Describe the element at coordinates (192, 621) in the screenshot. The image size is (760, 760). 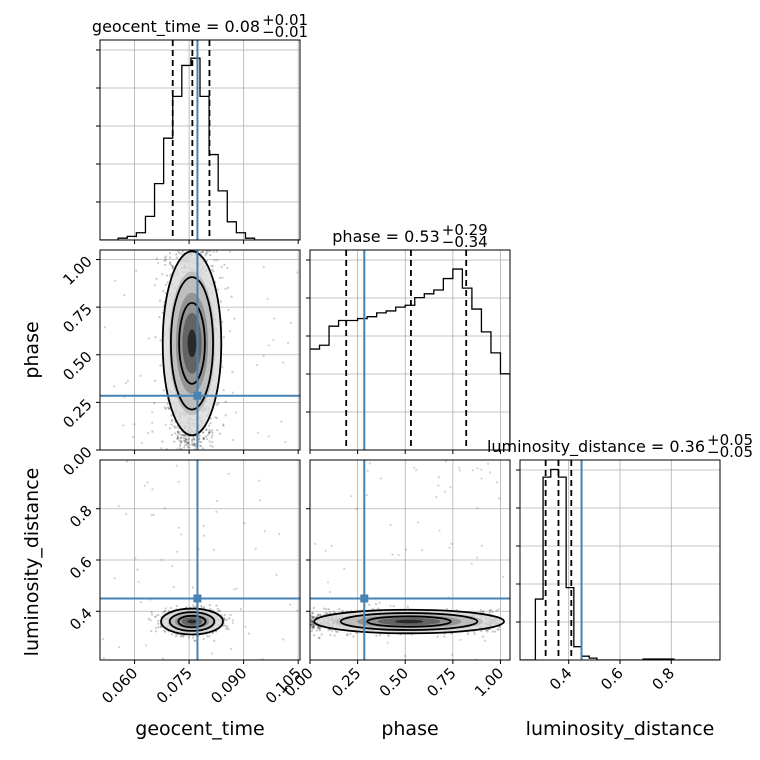
I see `density-level` at that location.